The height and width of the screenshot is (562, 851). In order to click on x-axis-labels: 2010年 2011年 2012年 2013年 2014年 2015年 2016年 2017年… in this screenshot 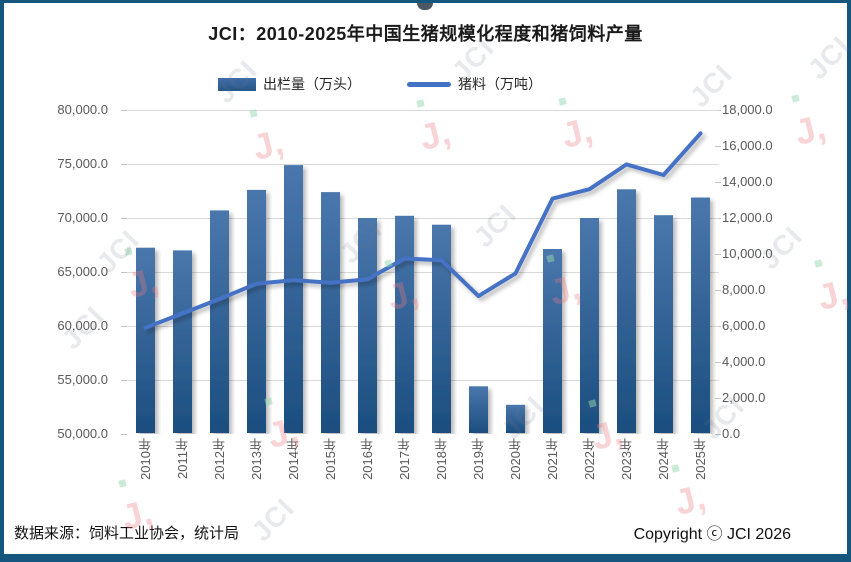, I will do `click(423, 472)`.